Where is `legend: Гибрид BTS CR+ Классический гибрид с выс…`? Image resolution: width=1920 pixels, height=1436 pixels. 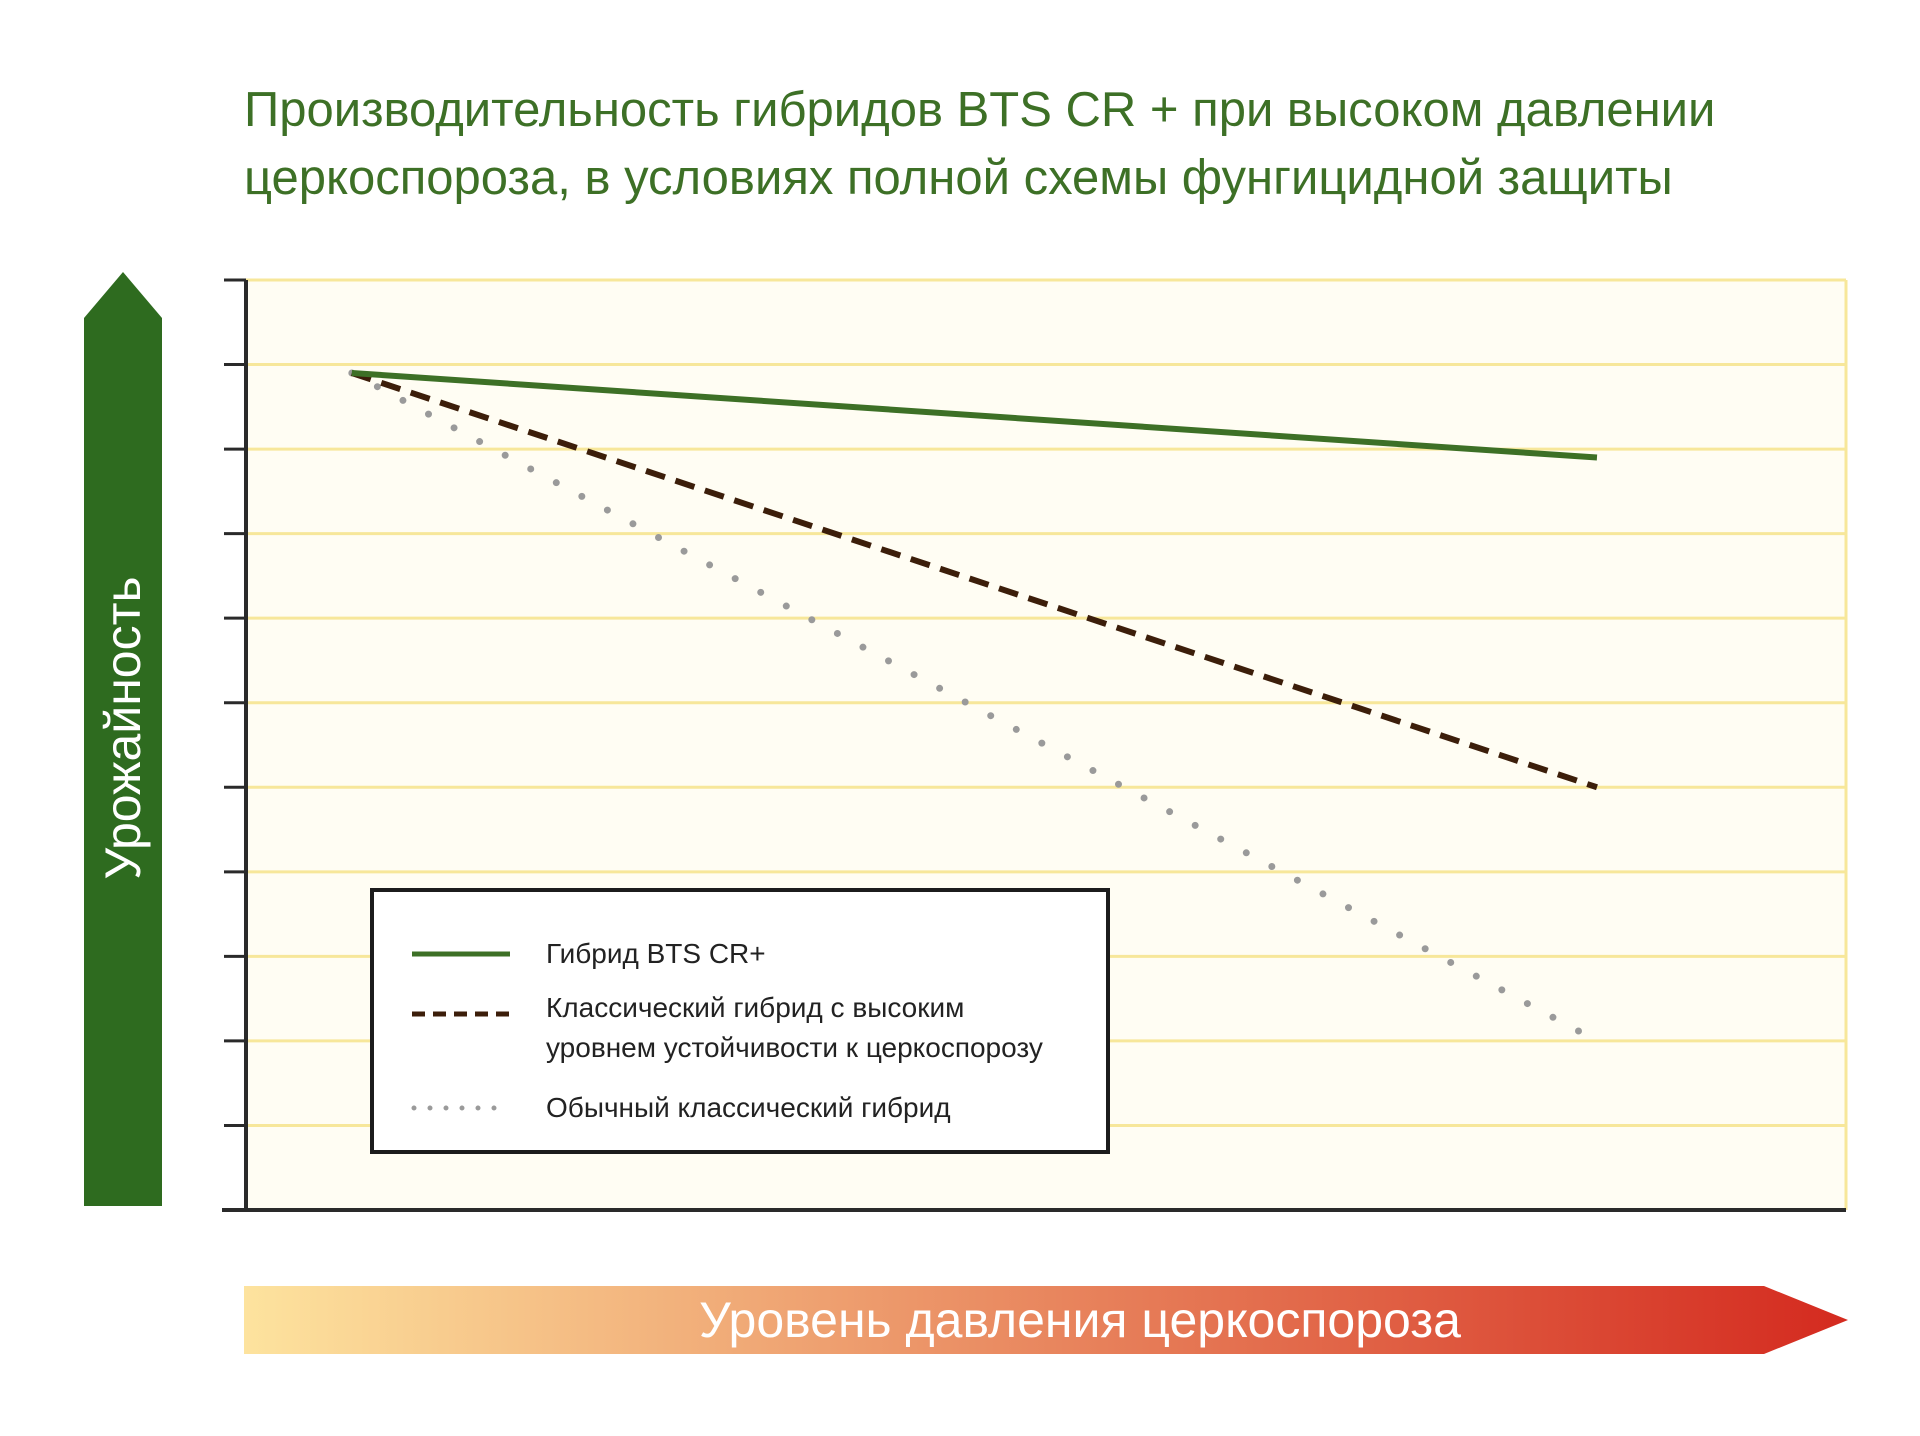 legend: Гибрид BTS CR+ Классический гибрид с выс… is located at coordinates (740, 1021).